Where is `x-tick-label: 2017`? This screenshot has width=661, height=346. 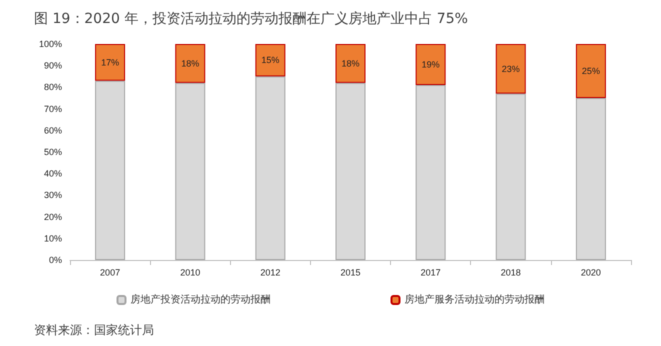
x-tick-label: 2017 is located at coordinates (430, 273).